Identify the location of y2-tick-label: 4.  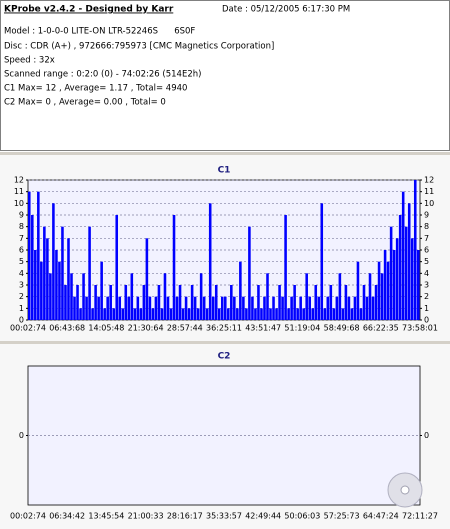
(426, 273).